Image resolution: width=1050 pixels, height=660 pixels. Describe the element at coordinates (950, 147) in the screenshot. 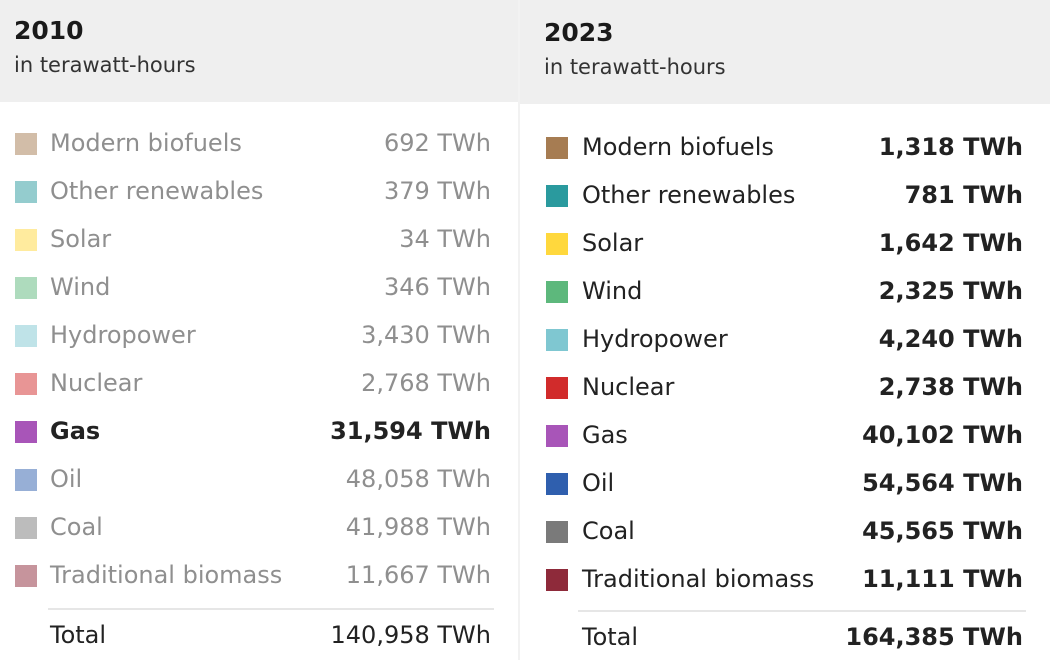

I see `row-value: 1,318 TWh` at that location.